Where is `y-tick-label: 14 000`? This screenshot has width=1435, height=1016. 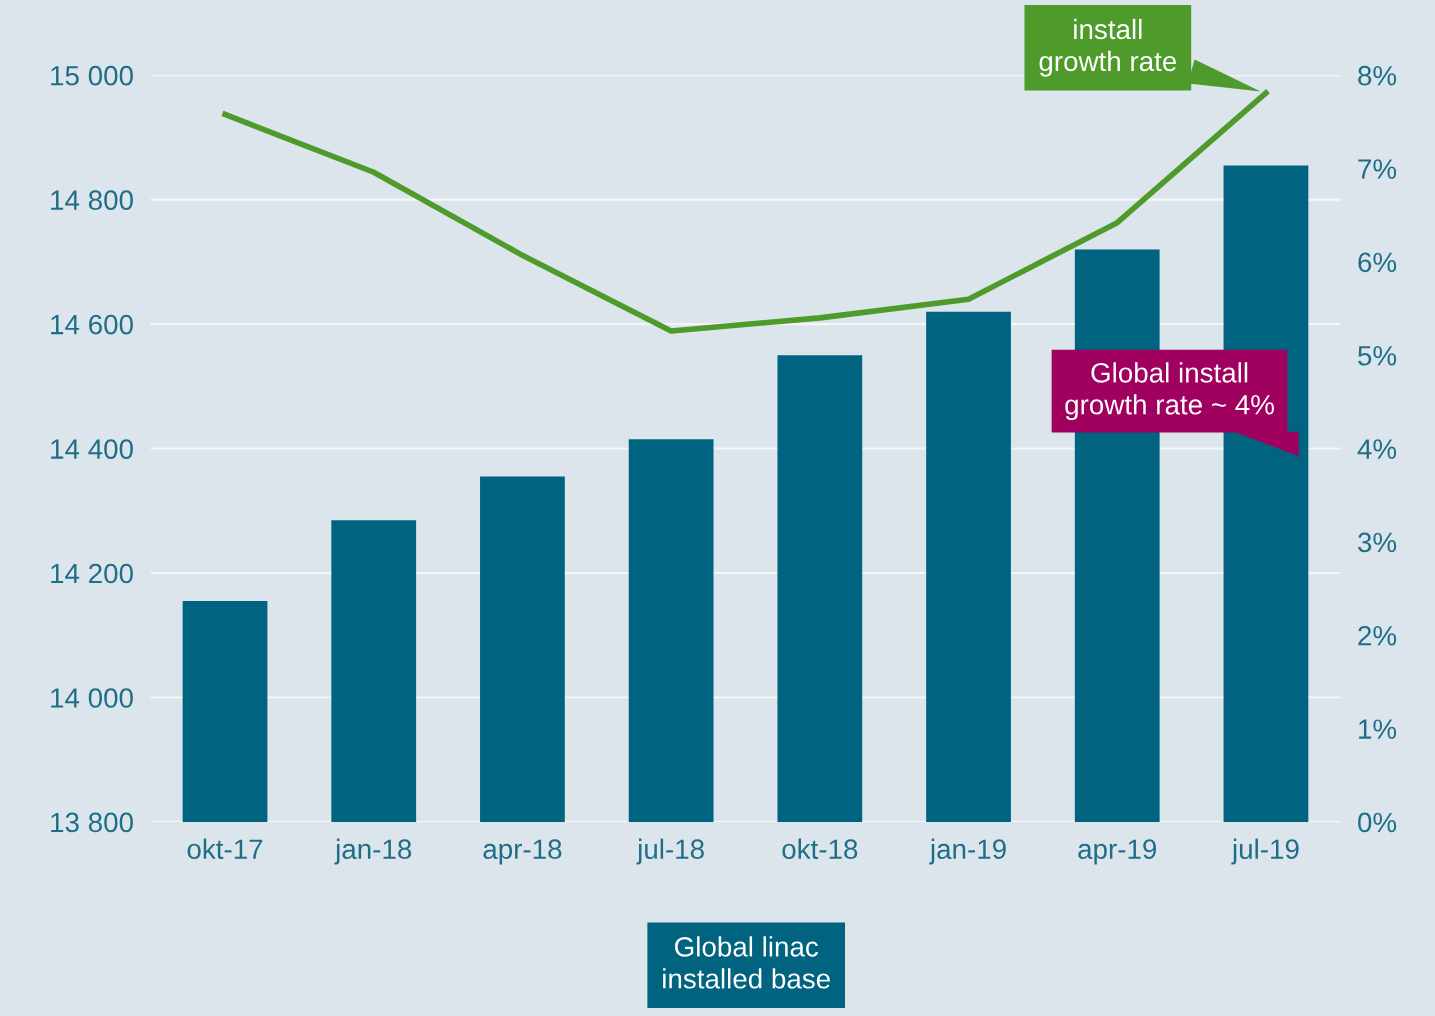
y-tick-label: 14 000 is located at coordinates (92, 698).